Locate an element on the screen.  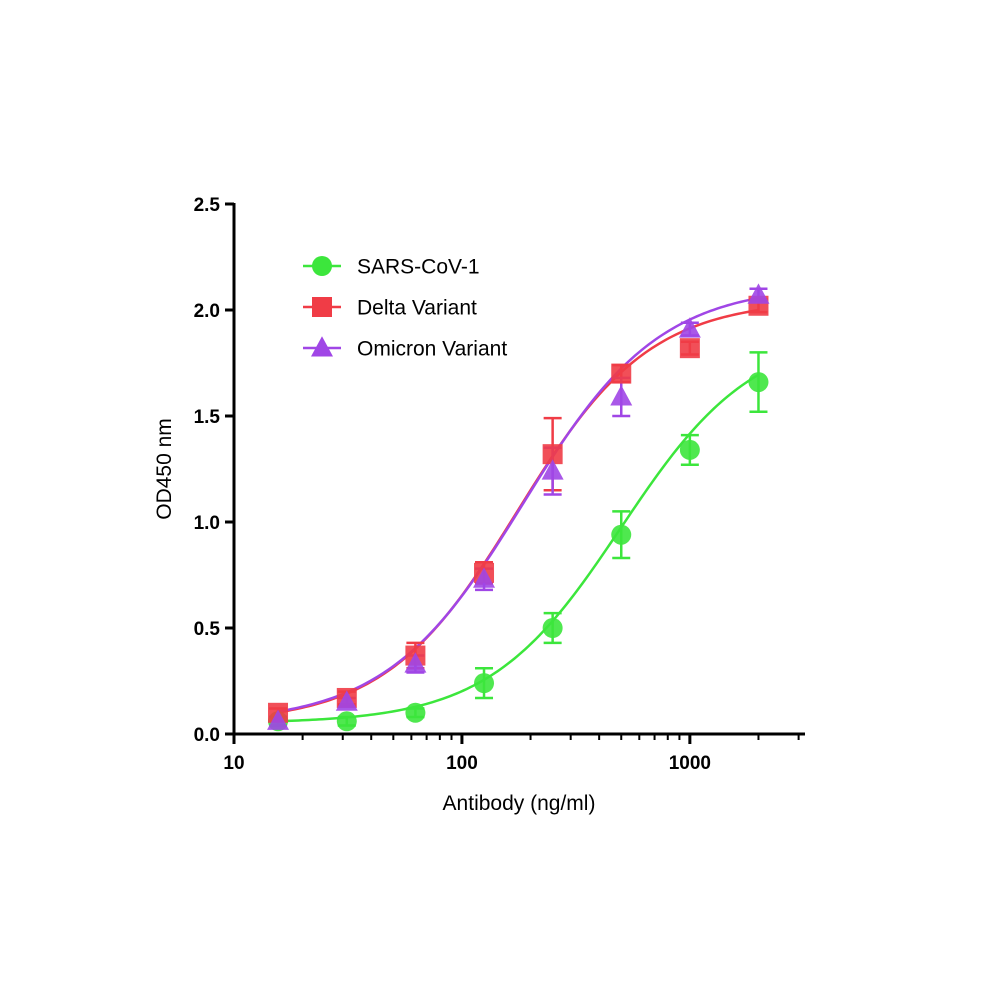
x-tick-label: 100 is located at coordinates (462, 763).